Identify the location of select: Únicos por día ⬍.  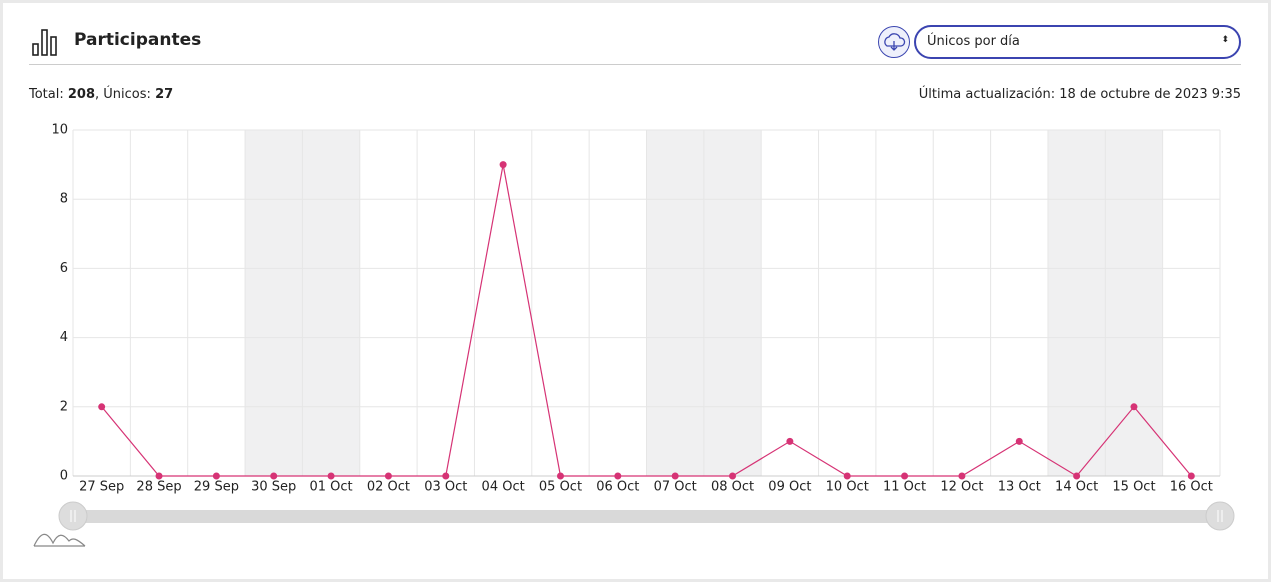
(1077, 42).